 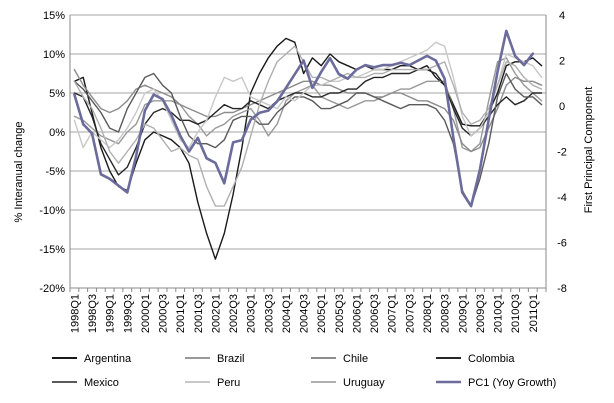 What do you see at coordinates (269, 313) in the screenshot?
I see `x-tick-label: 2003Q3` at bounding box center [269, 313].